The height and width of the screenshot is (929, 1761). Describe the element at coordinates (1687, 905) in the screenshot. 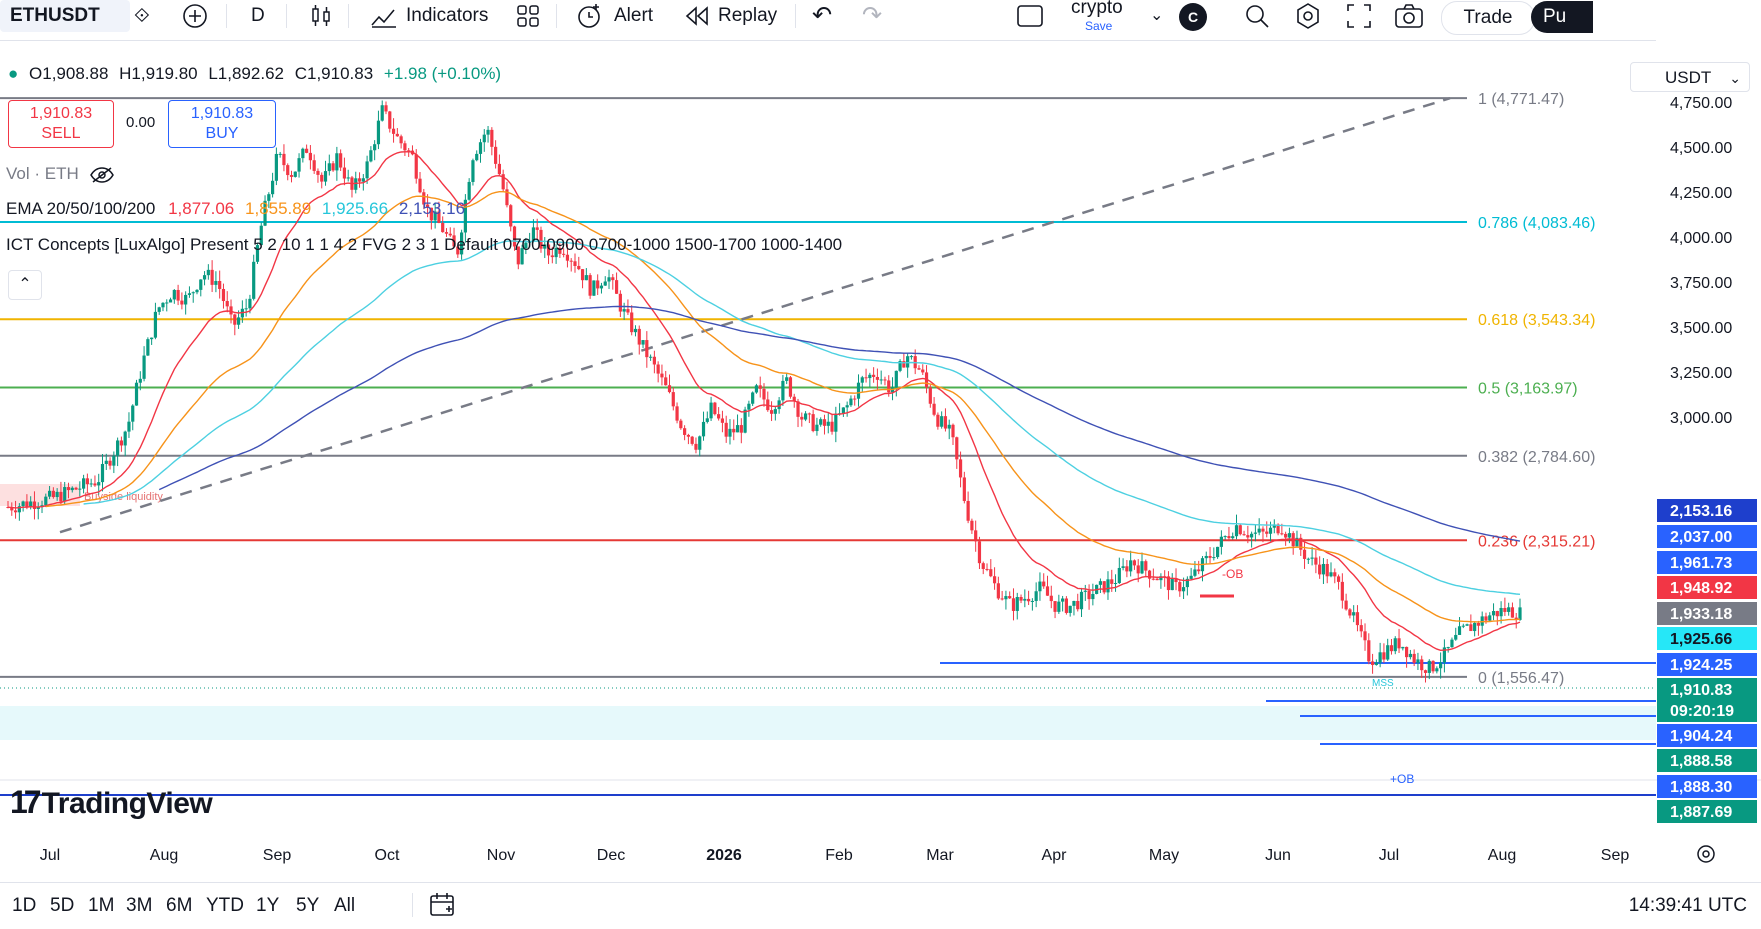

I see `utc-clock: 14:39:41 UTC` at that location.